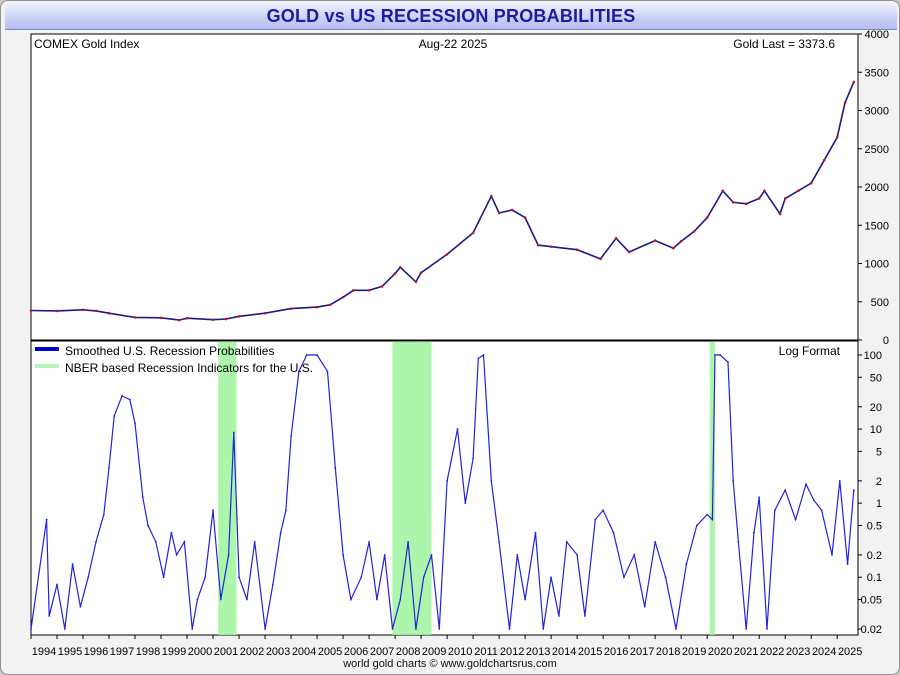 Image resolution: width=900 pixels, height=675 pixels. Describe the element at coordinates (538, 652) in the screenshot. I see `x-tick-label: 2013` at that location.